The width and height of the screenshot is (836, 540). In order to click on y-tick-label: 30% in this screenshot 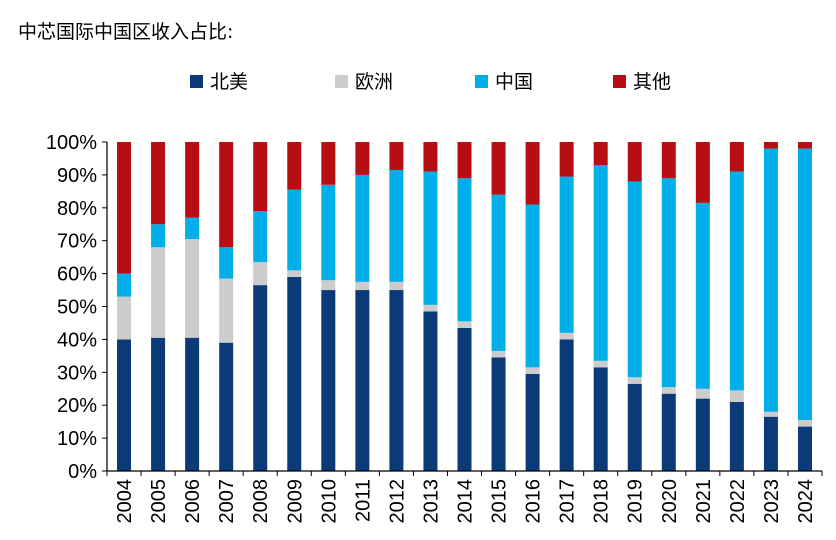, I will do `click(77, 373)`.